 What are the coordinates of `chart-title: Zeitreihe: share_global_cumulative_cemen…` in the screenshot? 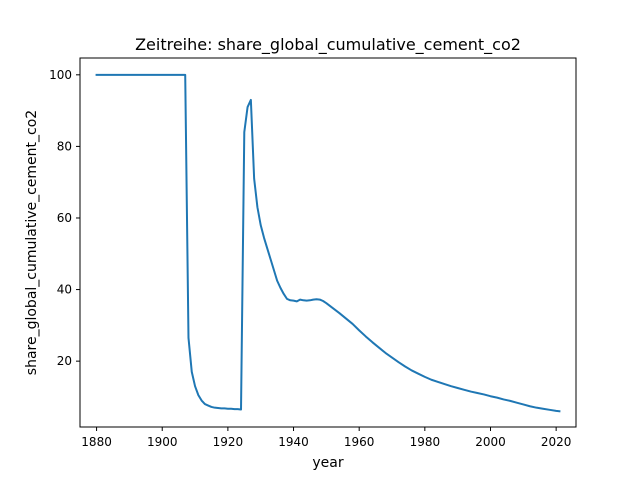 It's located at (328, 45).